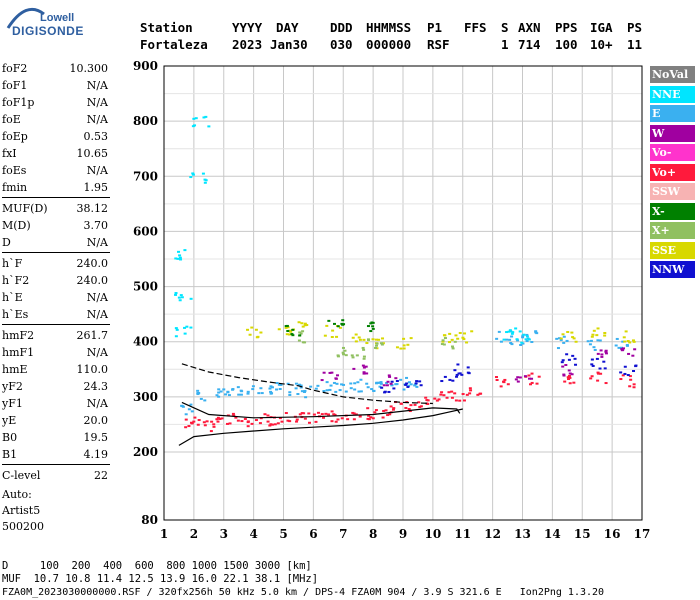 Image resolution: width=700 pixels, height=600 pixels. Describe the element at coordinates (96, 386) in the screenshot. I see `param-value: 24.3` at that location.